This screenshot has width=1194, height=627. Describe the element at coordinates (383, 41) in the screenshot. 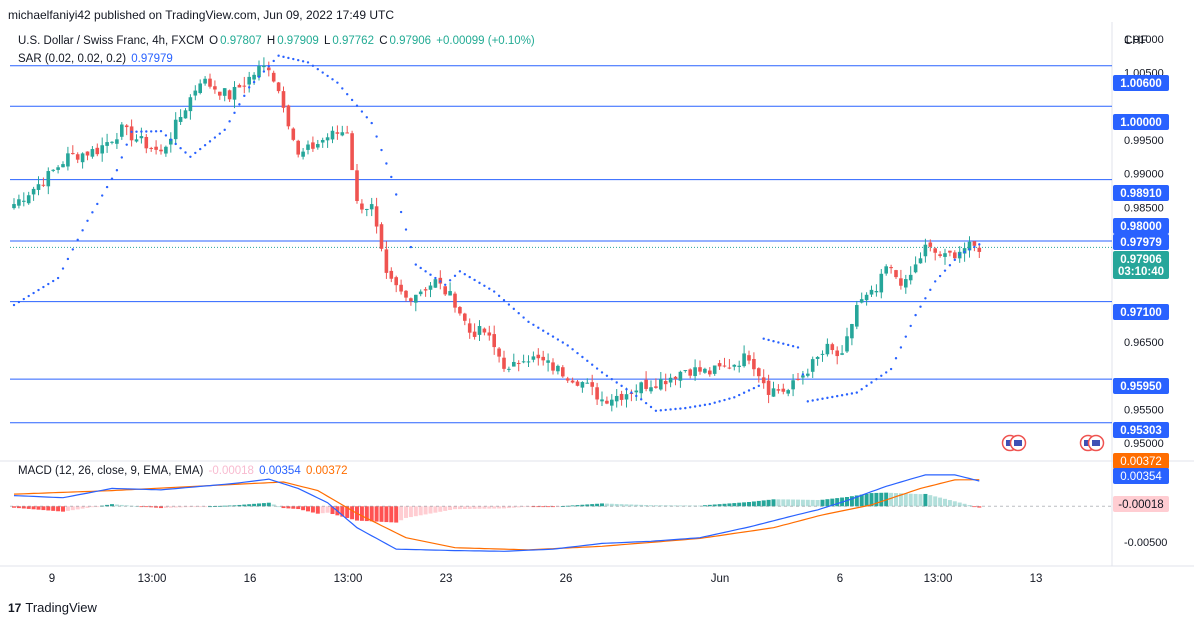

I see `close-label: C` at that location.